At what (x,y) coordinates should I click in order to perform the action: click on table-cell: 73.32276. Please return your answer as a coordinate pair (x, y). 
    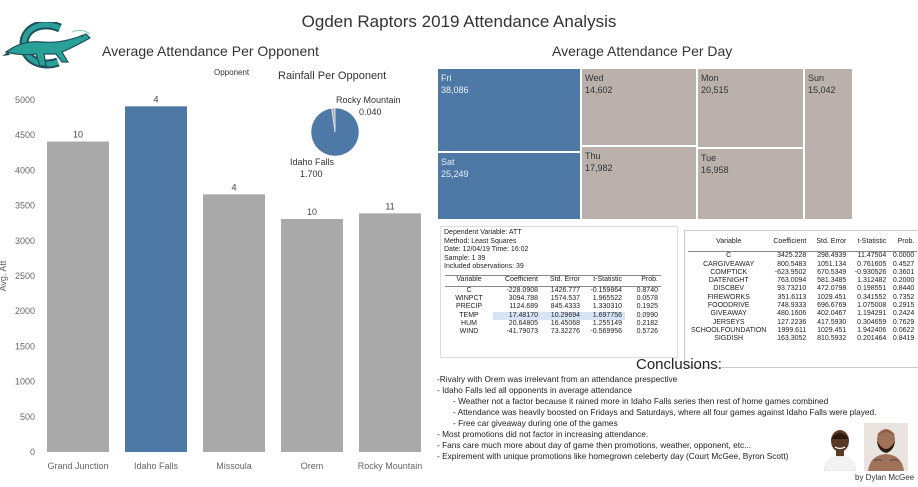
    Looking at the image, I should click on (565, 332).